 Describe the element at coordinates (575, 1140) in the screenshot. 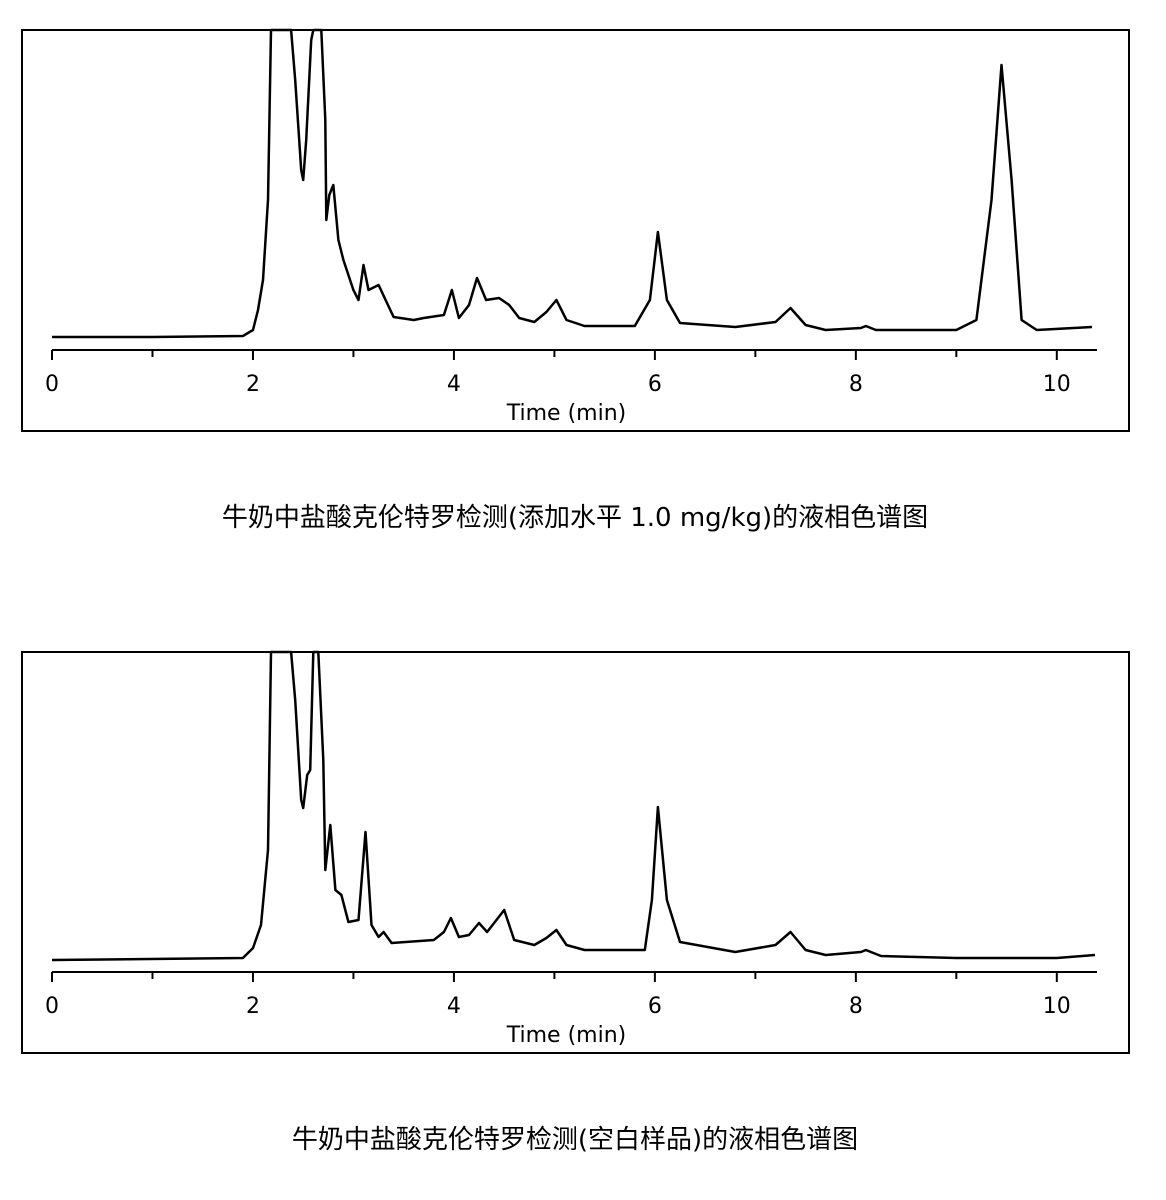

I see `chart-title: 牛奶中盐酸克伦特罗检测(空白样品)的液相色谱图` at that location.